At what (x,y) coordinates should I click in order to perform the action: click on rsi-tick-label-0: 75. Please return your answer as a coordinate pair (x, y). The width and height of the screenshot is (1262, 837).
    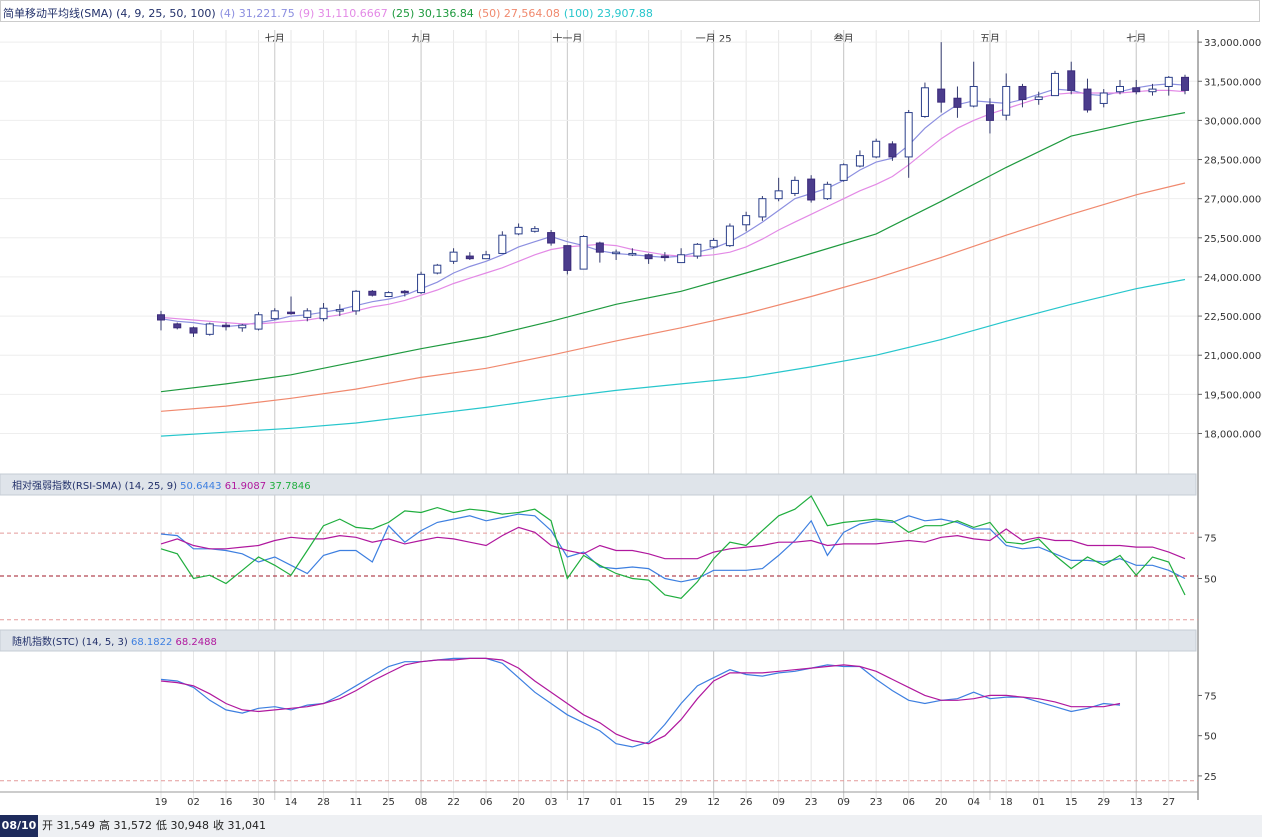
    Looking at the image, I should click on (1210, 538).